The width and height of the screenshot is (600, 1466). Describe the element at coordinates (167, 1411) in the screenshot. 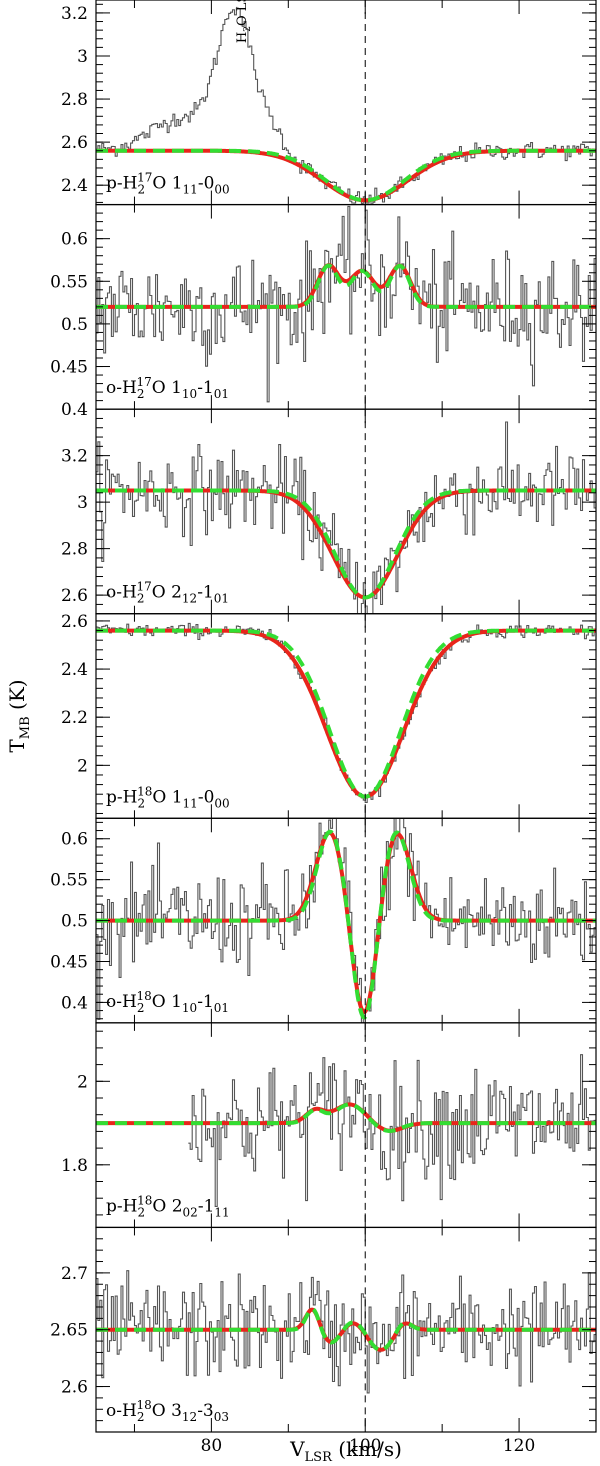

I see `transition-label: o-H218O 312-303` at that location.